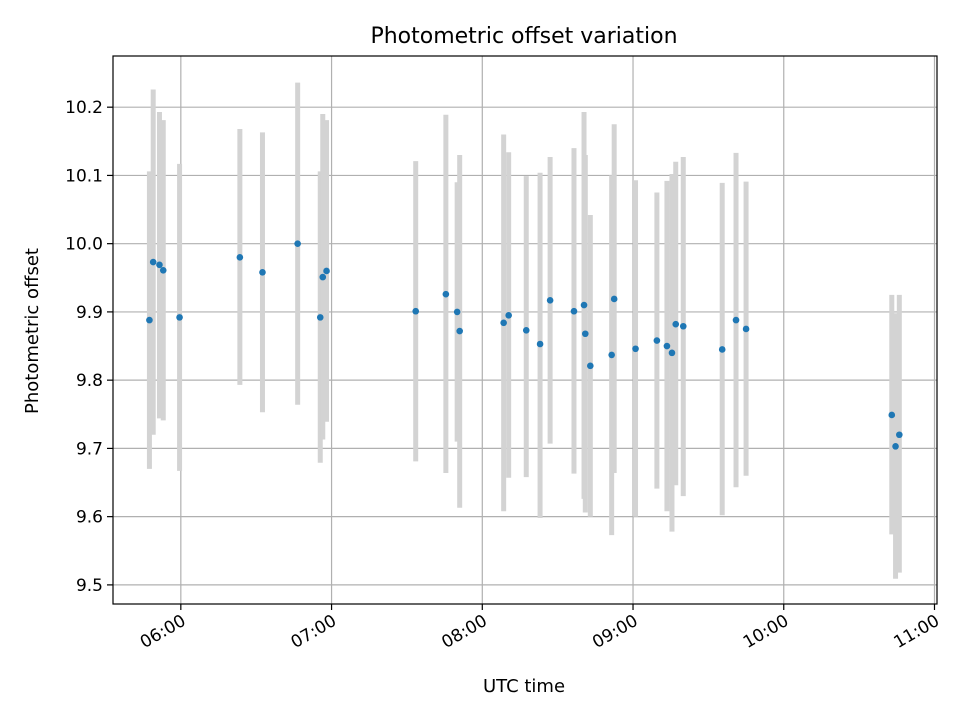 The height and width of the screenshot is (724, 960). What do you see at coordinates (163, 632) in the screenshot?
I see `x-tick-label: 06:00` at bounding box center [163, 632].